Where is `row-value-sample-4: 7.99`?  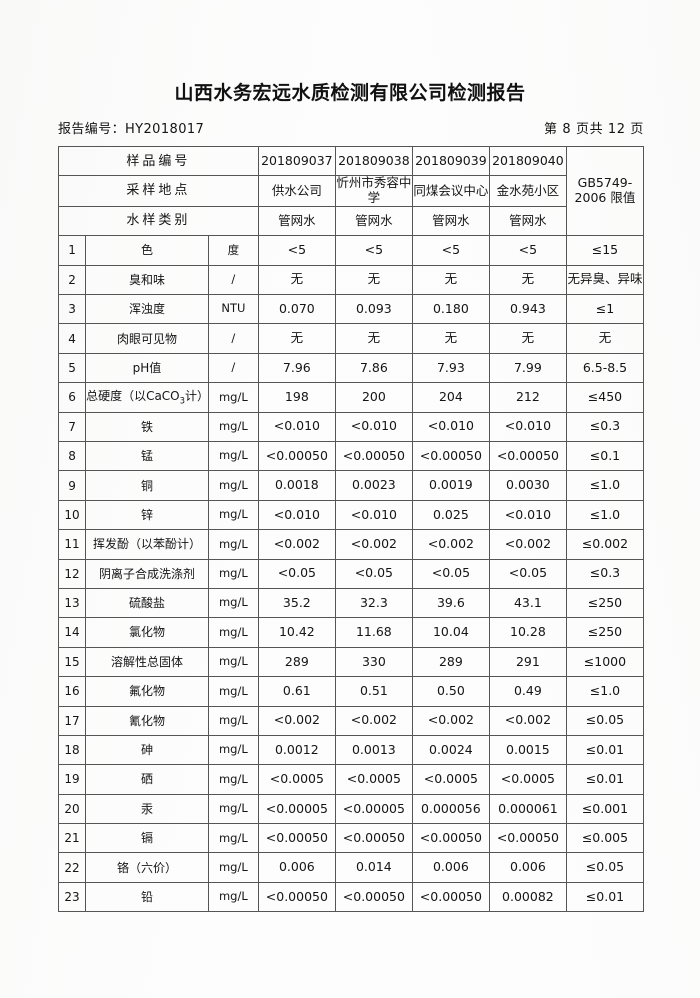 row-value-sample-4: 7.99 is located at coordinates (527, 368).